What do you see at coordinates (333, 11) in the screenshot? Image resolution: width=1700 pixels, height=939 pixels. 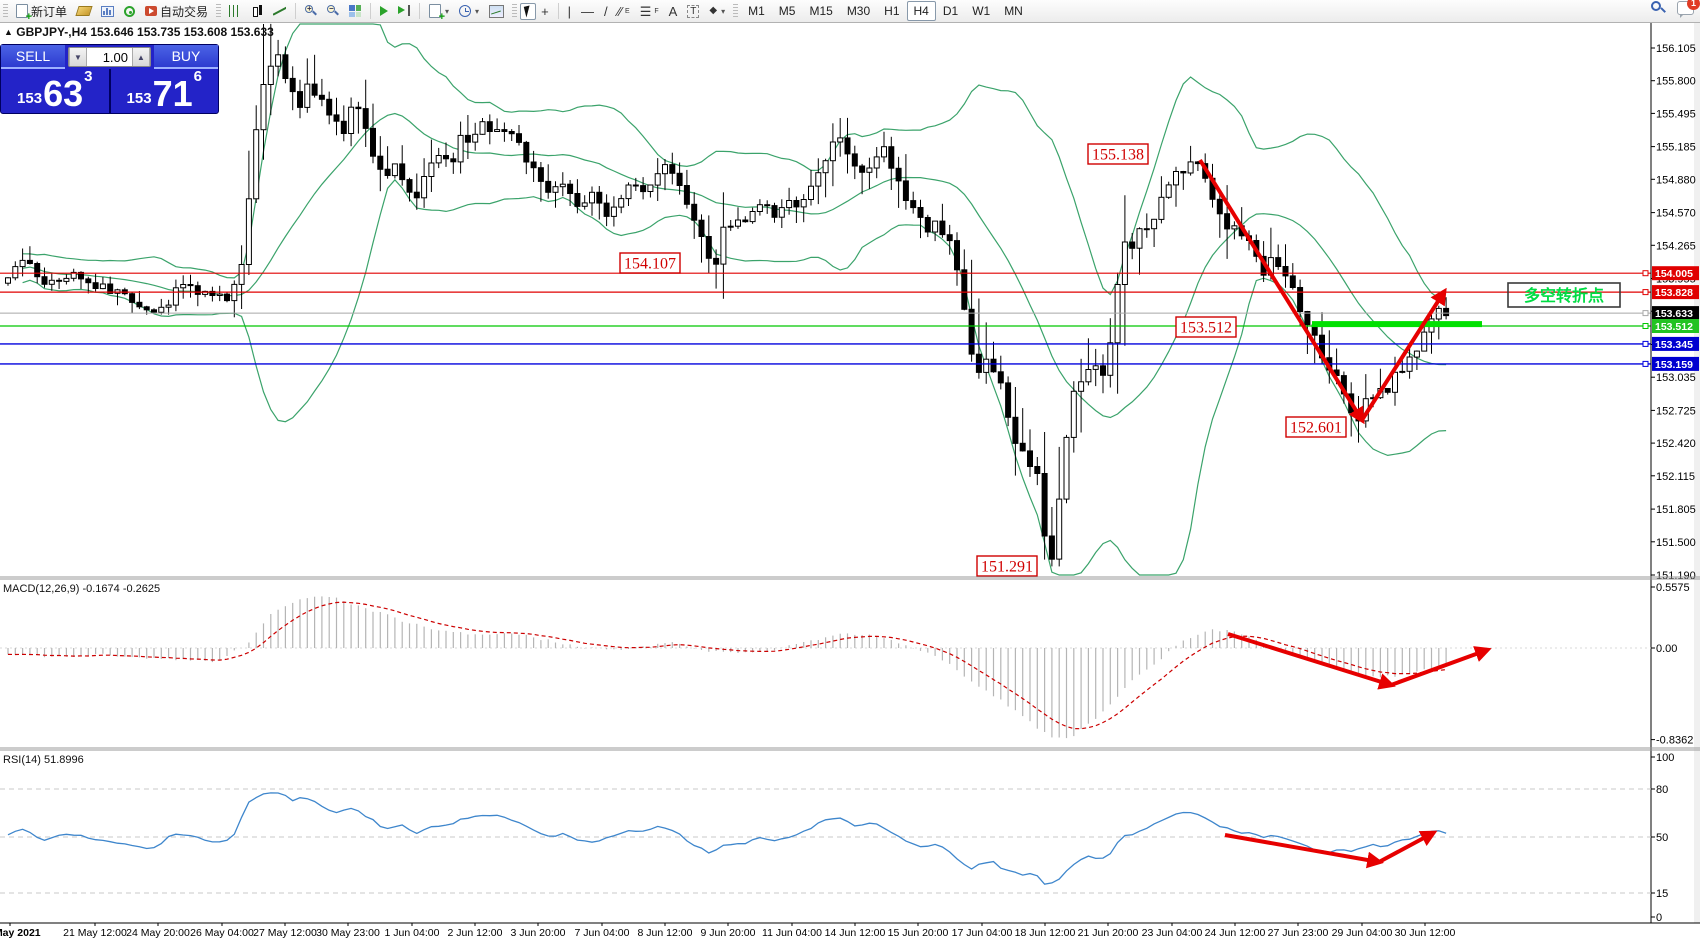 I see `zoom-out-button: −` at bounding box center [333, 11].